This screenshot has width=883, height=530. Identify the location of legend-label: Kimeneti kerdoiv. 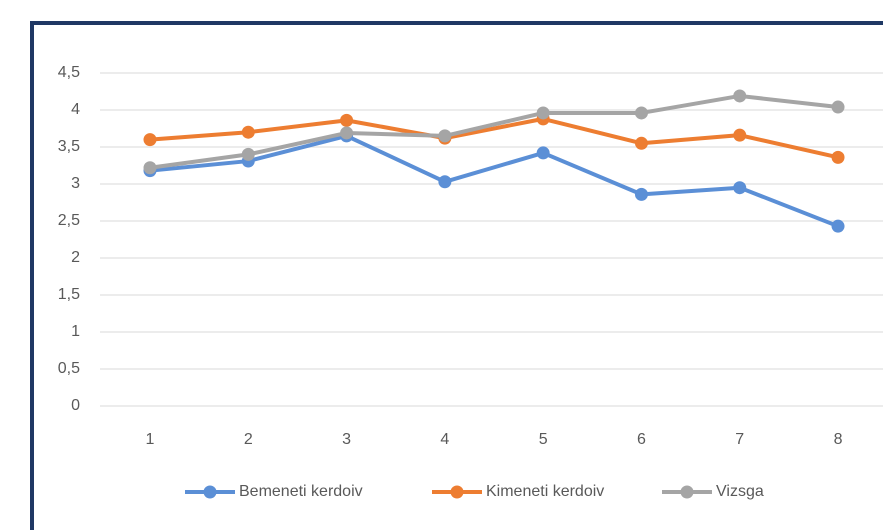
(545, 491).